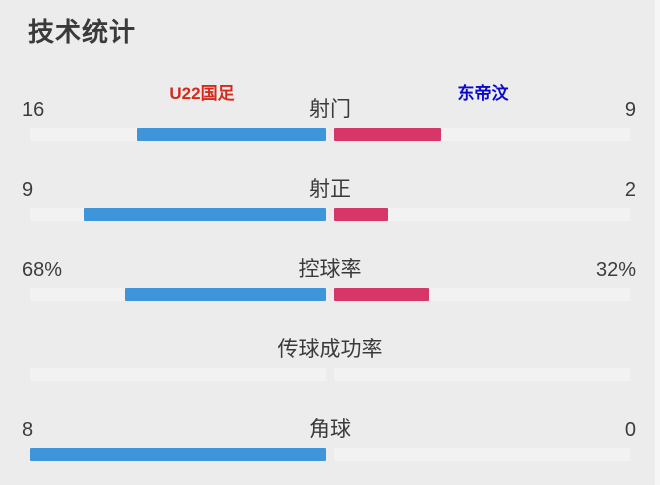 Image resolution: width=660 pixels, height=485 pixels. I want to click on stat-row-header: 8 角球 0, so click(330, 430).